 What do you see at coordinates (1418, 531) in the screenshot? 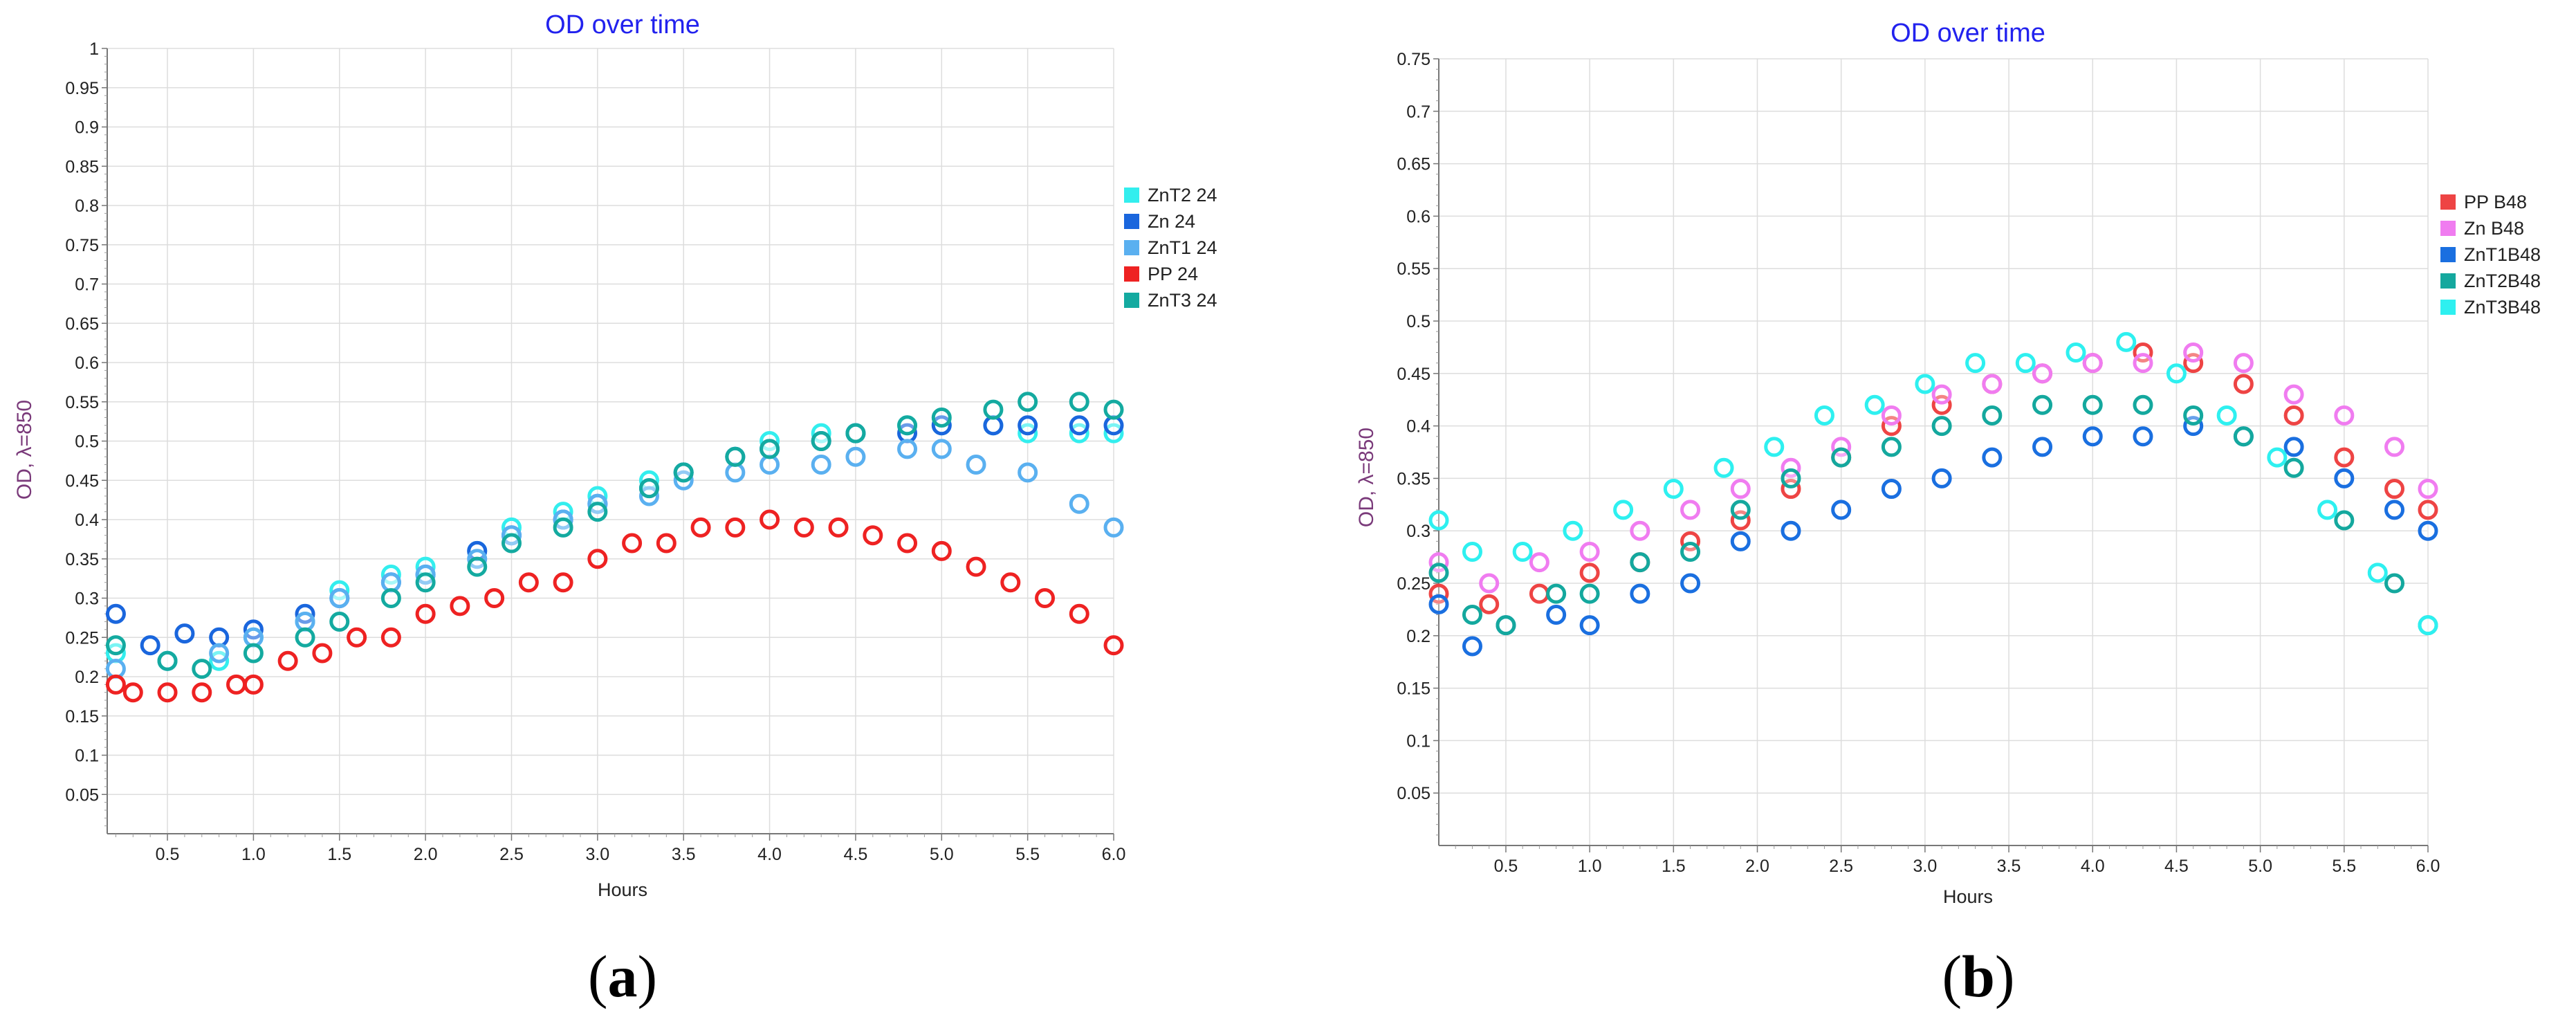
I see `chart-b-y-tick-label: 0.3` at bounding box center [1418, 531].